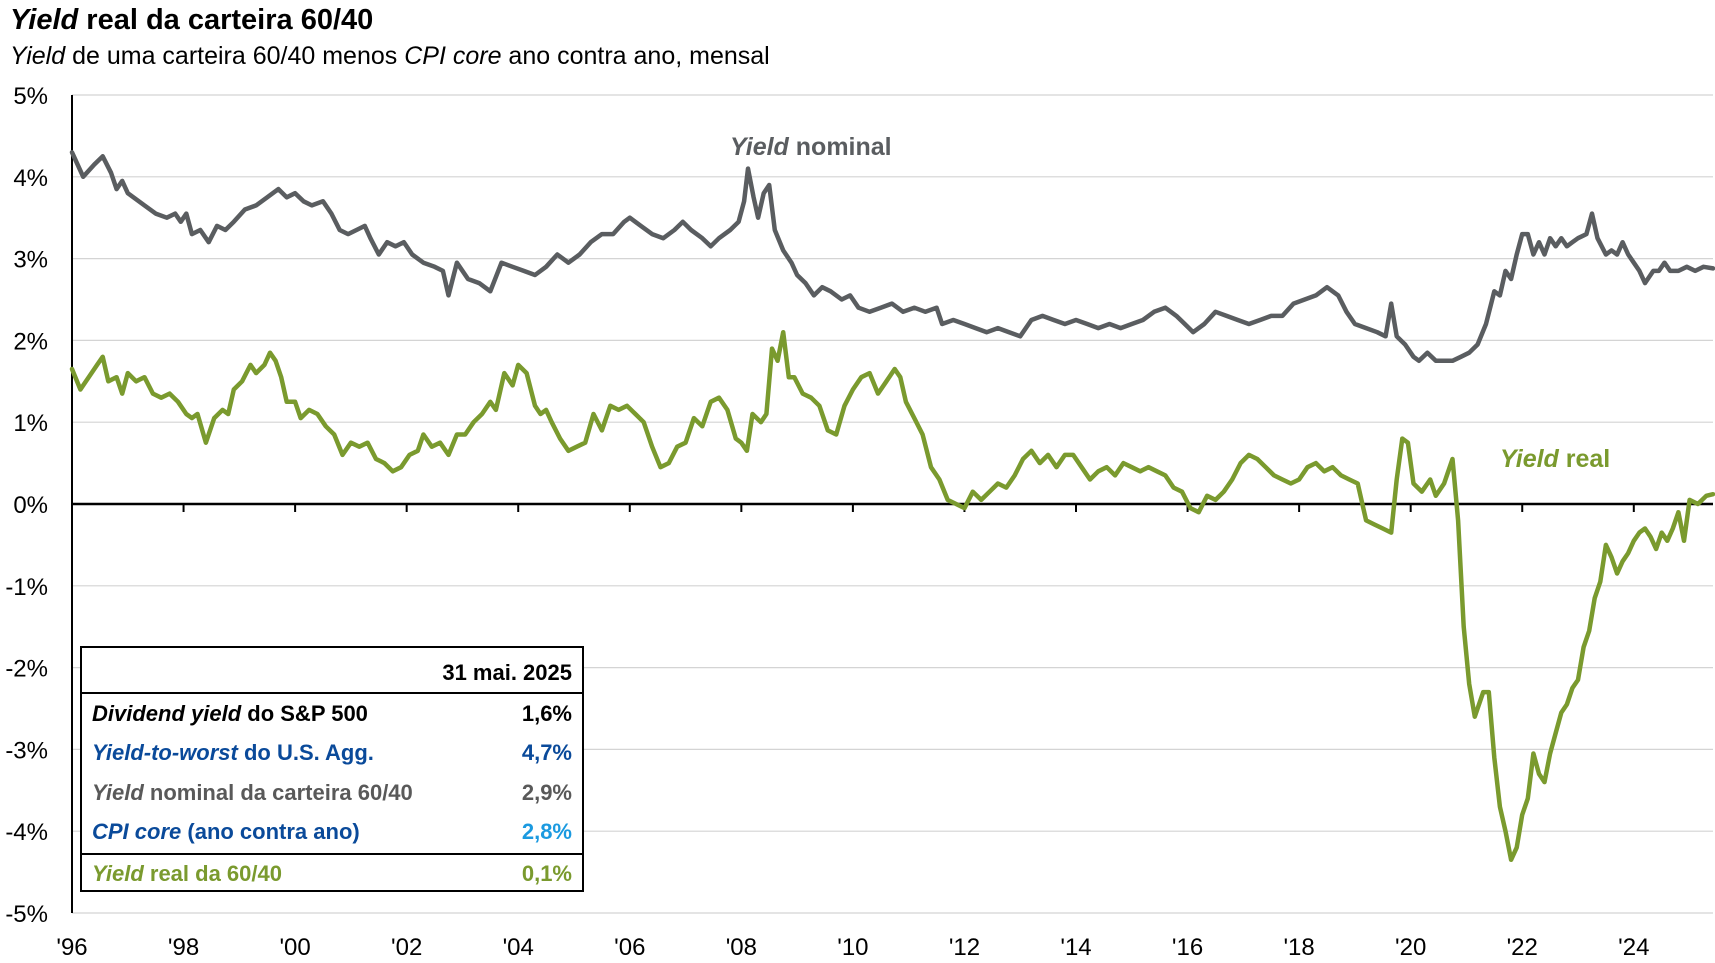 The width and height of the screenshot is (1715, 963). I want to click on y-tick-label: -3%, so click(26, 750).